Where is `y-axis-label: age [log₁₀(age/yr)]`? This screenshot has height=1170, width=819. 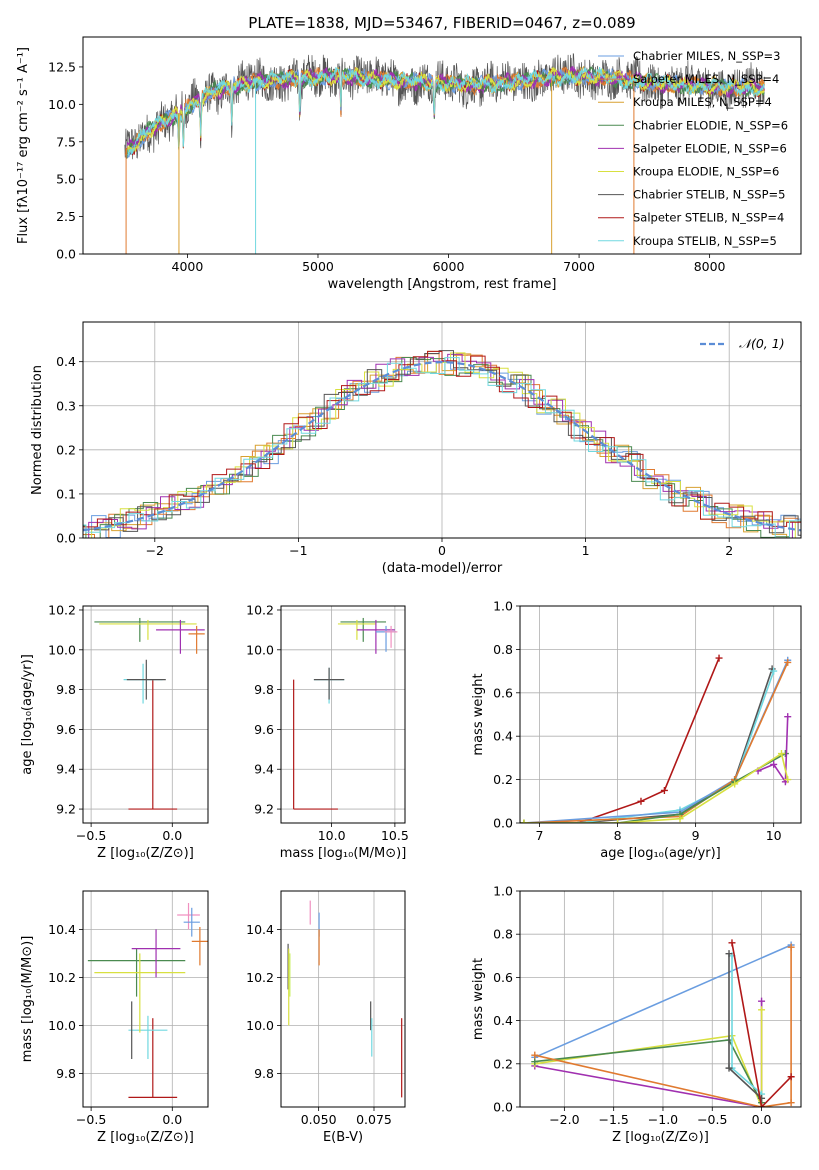
y-axis-label: age [log₁₀(age/yr)] is located at coordinates (27, 714).